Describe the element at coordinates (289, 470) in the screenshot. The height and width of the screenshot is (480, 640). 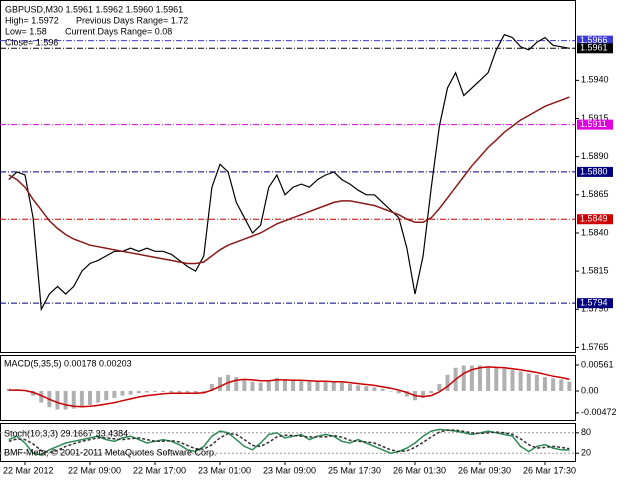
I see `x-tick-label: 23 Mar 09:00` at that location.